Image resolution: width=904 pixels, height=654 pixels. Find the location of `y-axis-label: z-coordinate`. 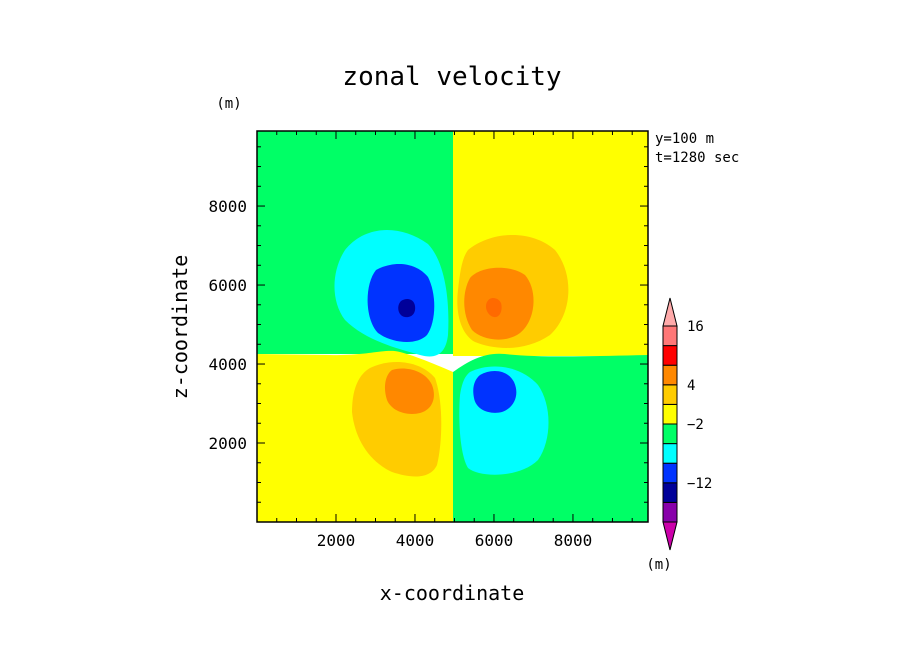

y-axis-label: z-coordinate is located at coordinates (180, 327).